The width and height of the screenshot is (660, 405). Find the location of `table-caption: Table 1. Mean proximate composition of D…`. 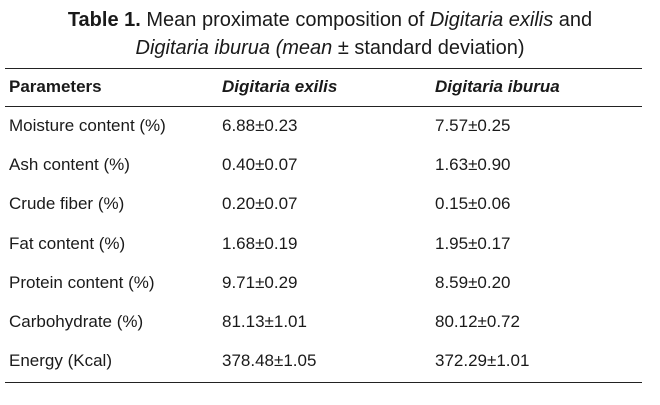

table-caption: Table 1. Mean proximate composition of D… is located at coordinates (330, 34).